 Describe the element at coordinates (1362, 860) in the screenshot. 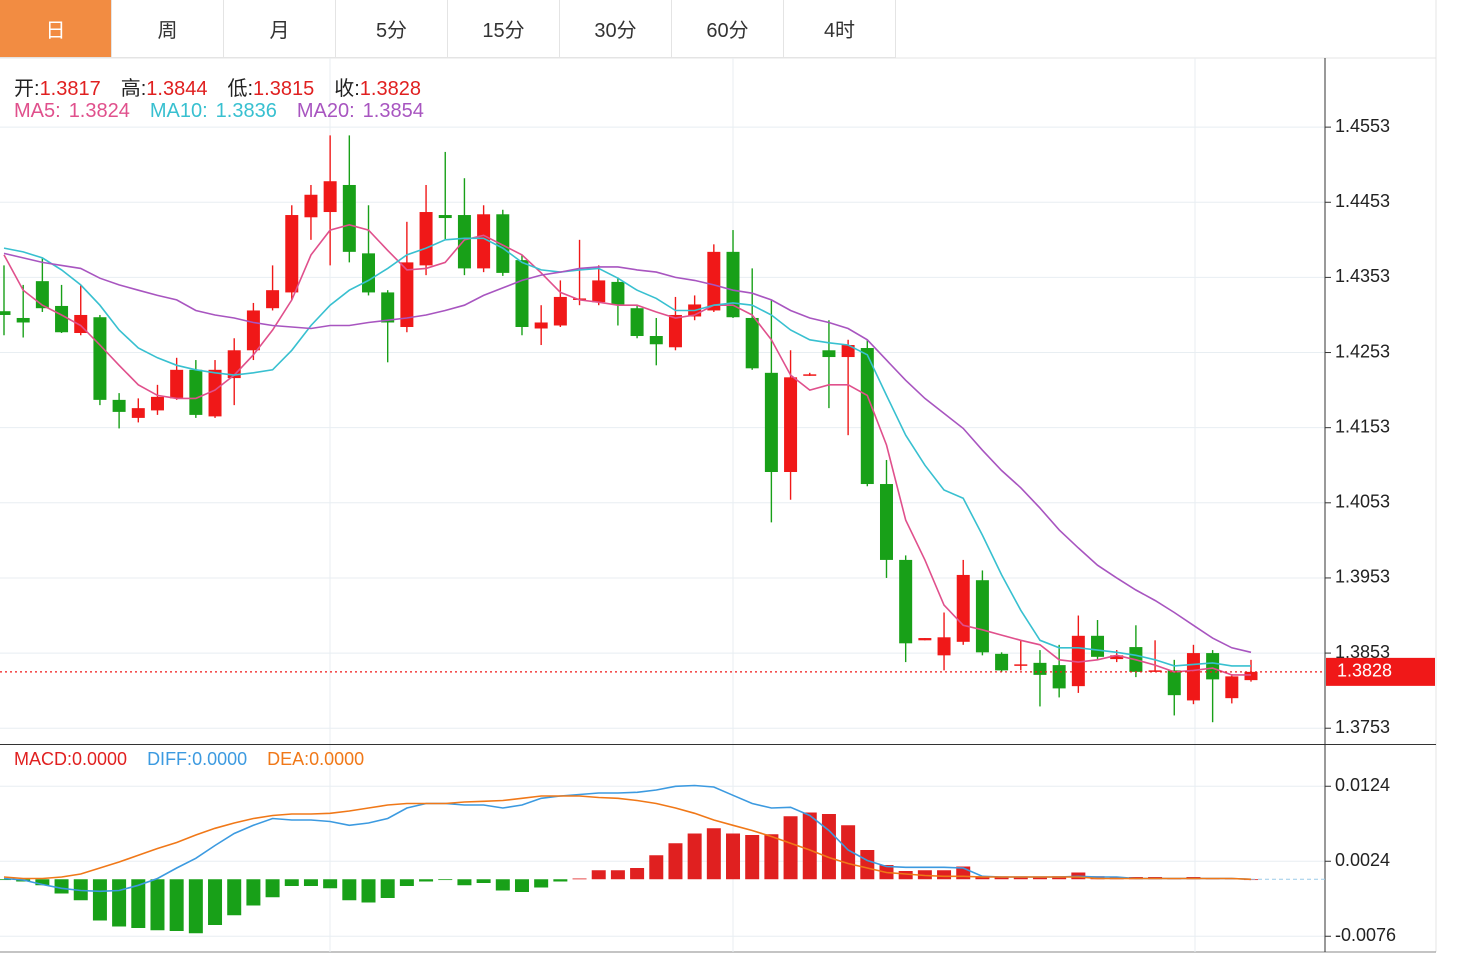

I see `y-tick-label: 0.0024` at that location.